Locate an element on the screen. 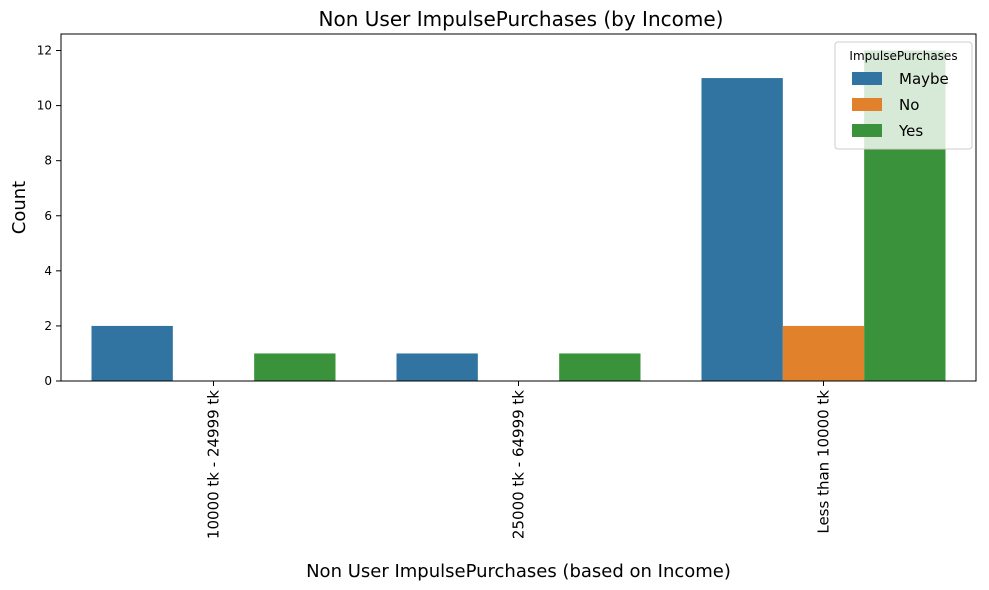 This screenshot has height=590, width=989. y-tick-label: 12 is located at coordinates (44, 51).